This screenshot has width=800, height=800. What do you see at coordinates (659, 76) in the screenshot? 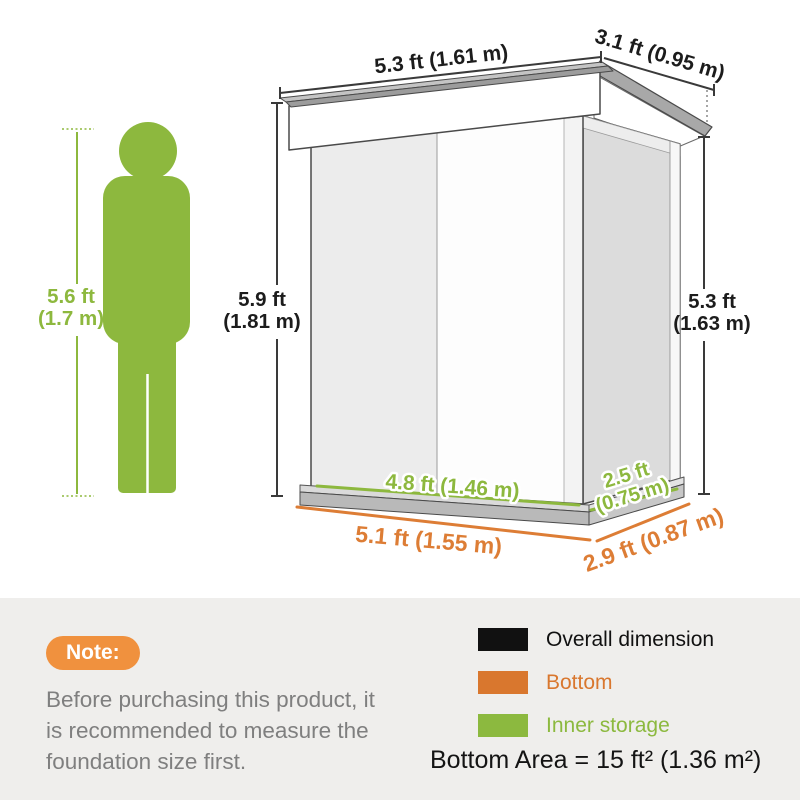
I see `roof-depth-dimension` at bounding box center [659, 76].